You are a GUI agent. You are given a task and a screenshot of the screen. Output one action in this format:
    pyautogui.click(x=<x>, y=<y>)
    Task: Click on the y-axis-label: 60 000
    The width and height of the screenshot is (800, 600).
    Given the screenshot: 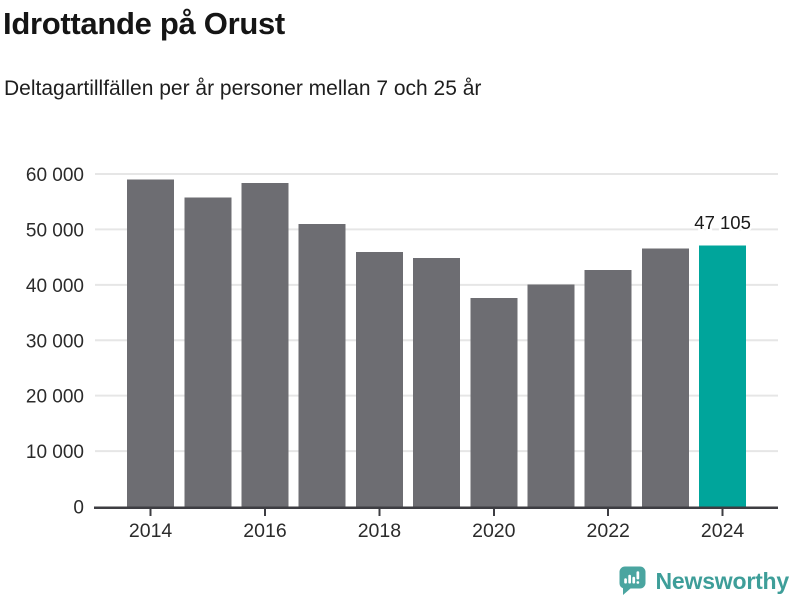 What is the action you would take?
    pyautogui.click(x=55, y=175)
    